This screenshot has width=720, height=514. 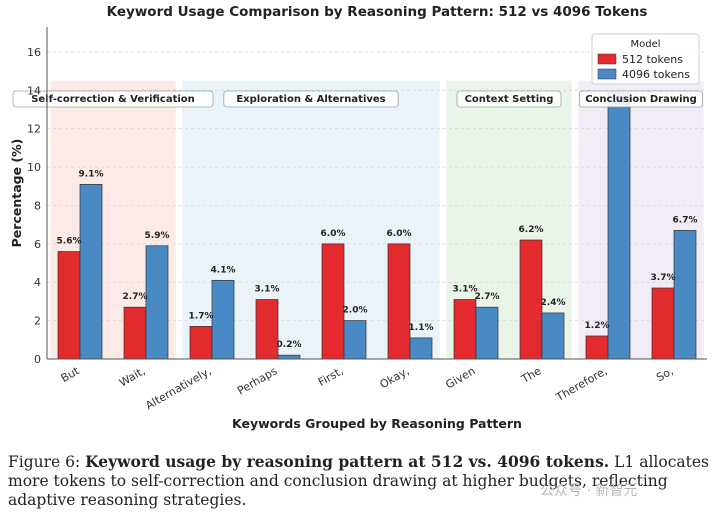 What do you see at coordinates (257, 380) in the screenshot?
I see `x-tick-label: Perhaps` at bounding box center [257, 380].